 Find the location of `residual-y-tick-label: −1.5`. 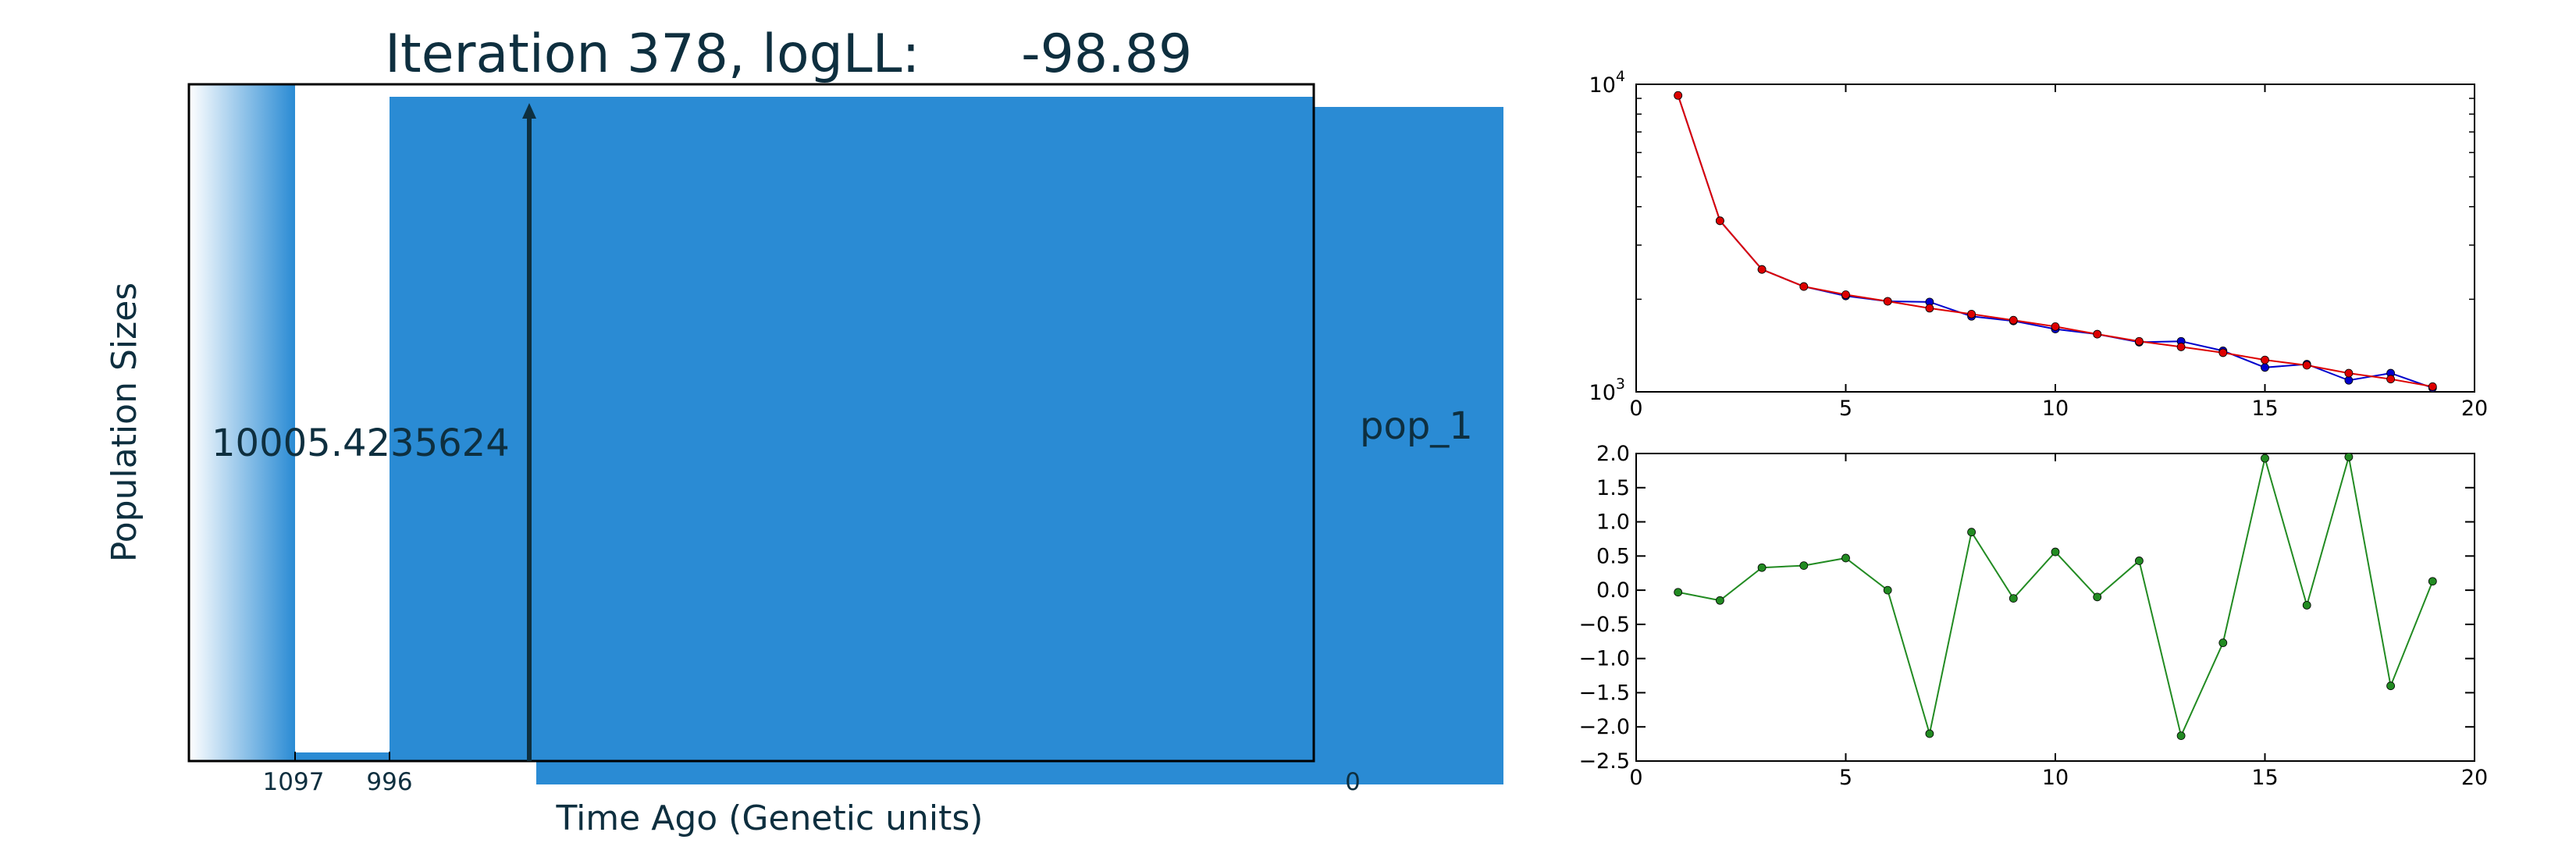

residual-y-tick-label: −1.5 is located at coordinates (1604, 693).